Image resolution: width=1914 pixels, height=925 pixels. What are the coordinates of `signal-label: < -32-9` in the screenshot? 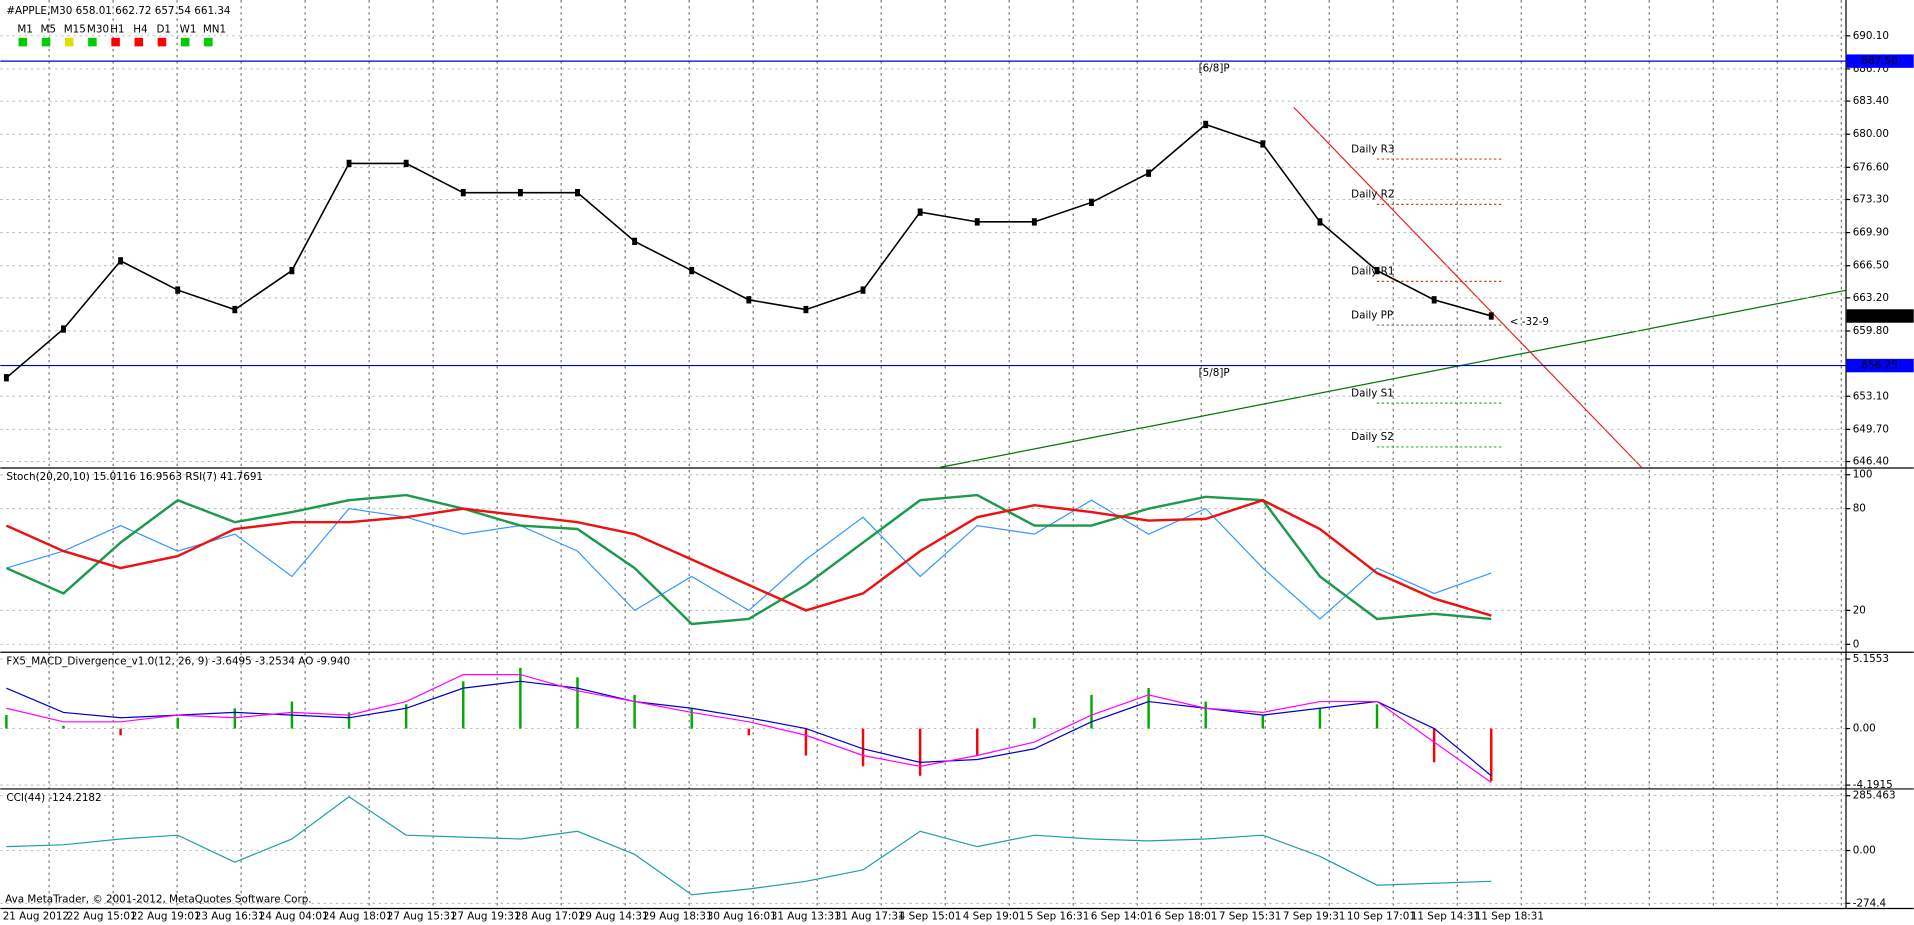 It's located at (1529, 322).